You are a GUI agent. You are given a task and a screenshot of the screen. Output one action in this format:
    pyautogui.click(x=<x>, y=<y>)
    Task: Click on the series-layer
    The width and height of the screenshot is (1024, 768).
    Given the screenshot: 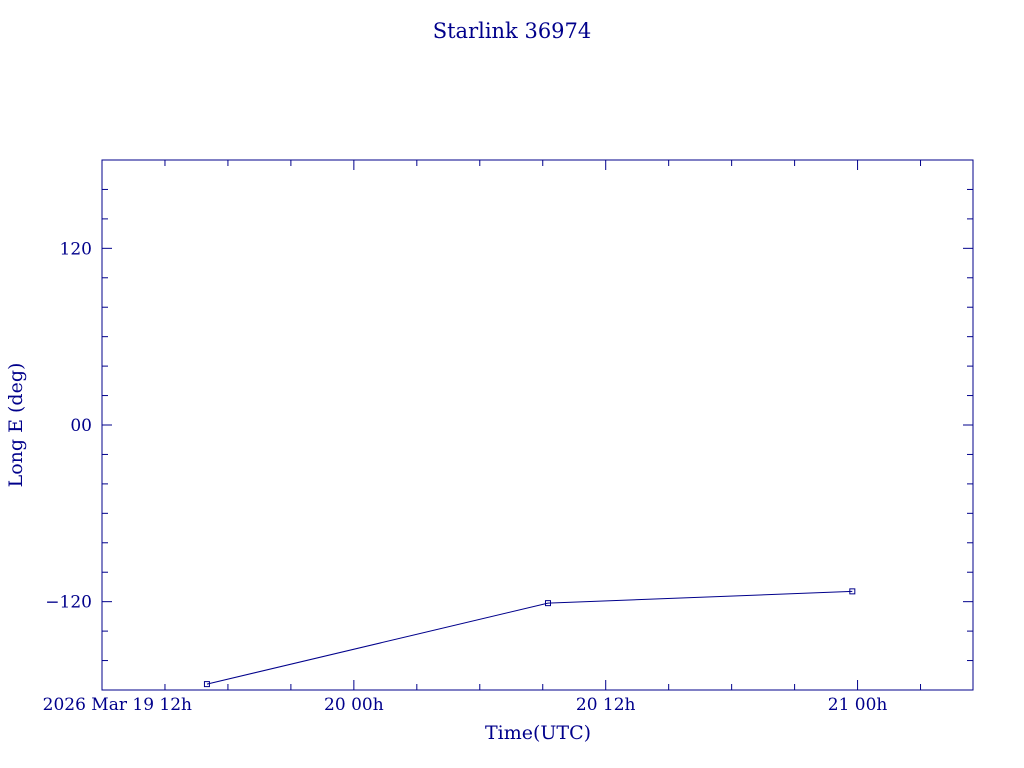 What is the action you would take?
    pyautogui.click(x=529, y=638)
    